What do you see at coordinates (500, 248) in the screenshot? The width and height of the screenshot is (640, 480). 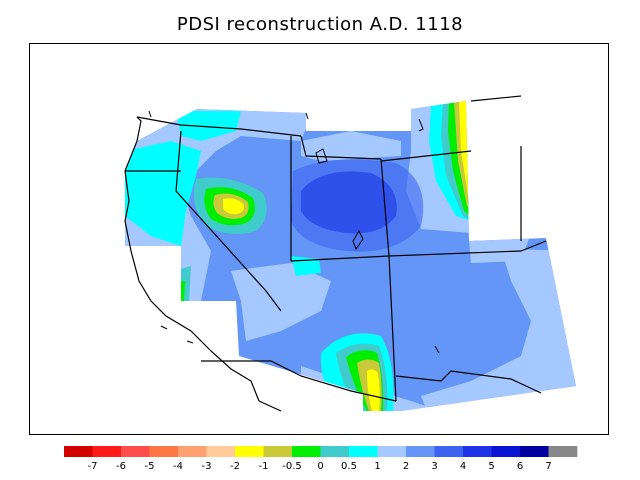 I see `pdsi-region-lightblue-east-band` at bounding box center [500, 248].